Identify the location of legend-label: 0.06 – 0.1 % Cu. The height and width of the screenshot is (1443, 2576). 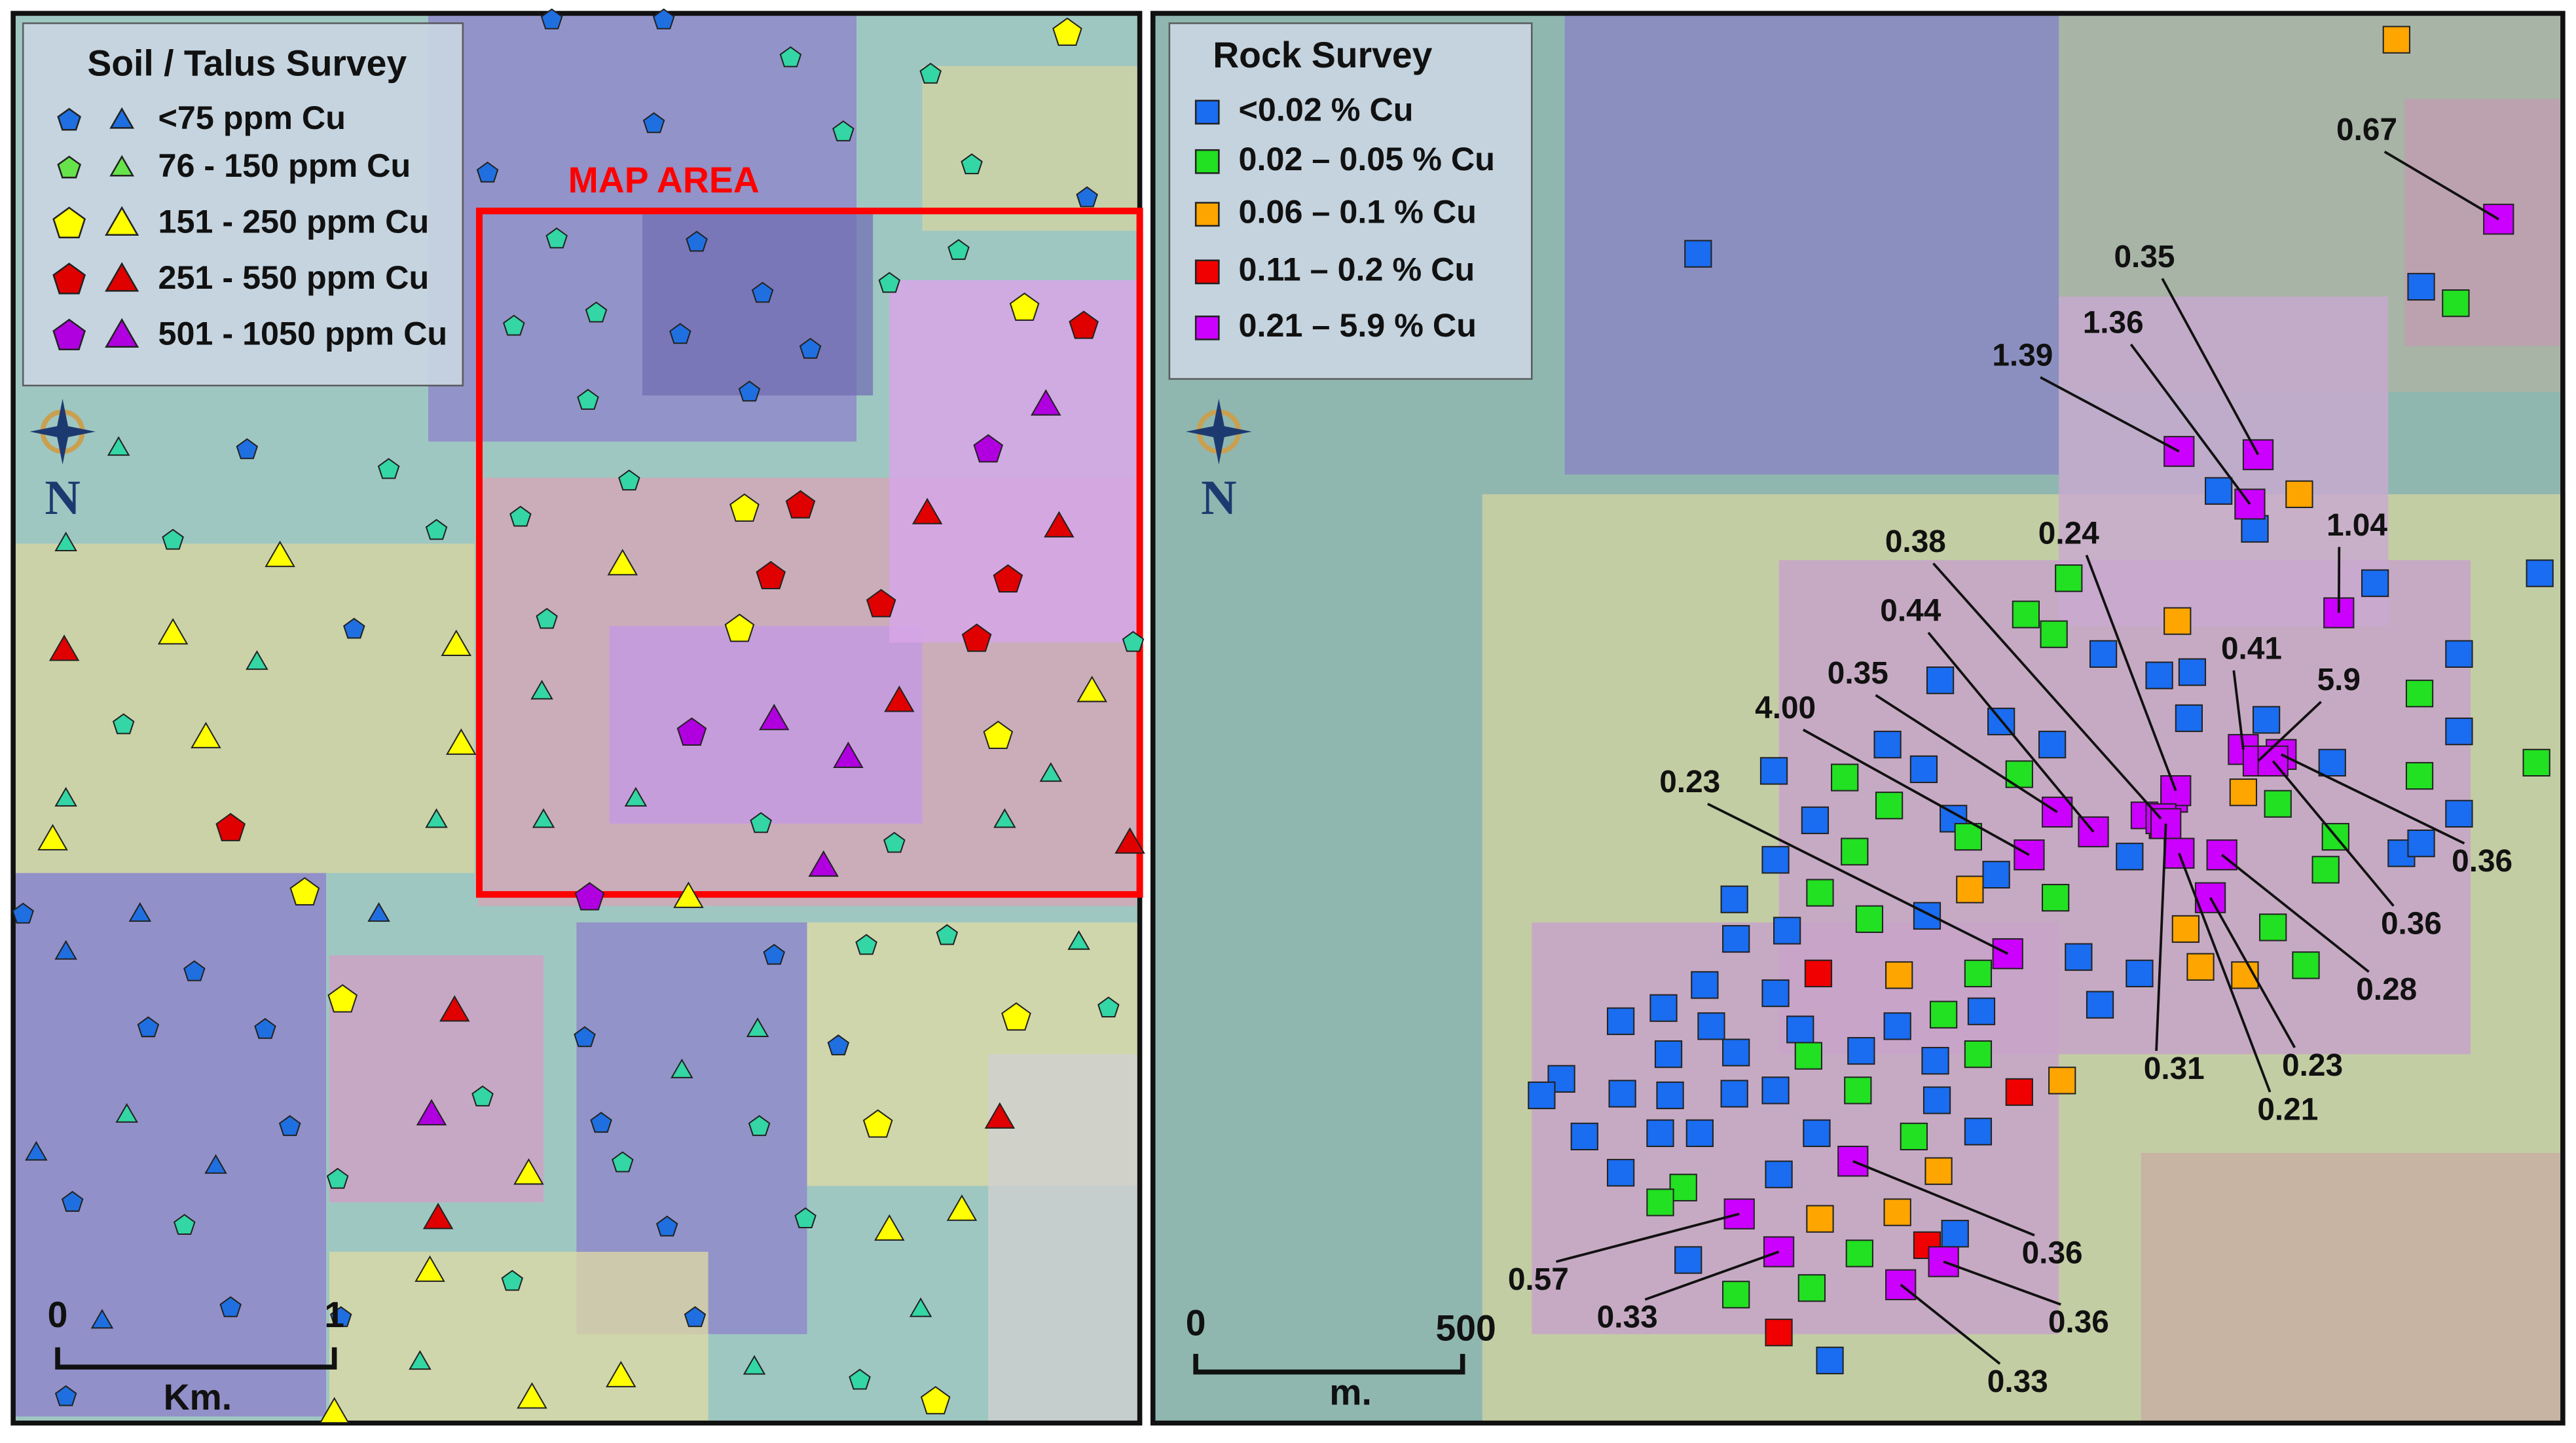
(1358, 211).